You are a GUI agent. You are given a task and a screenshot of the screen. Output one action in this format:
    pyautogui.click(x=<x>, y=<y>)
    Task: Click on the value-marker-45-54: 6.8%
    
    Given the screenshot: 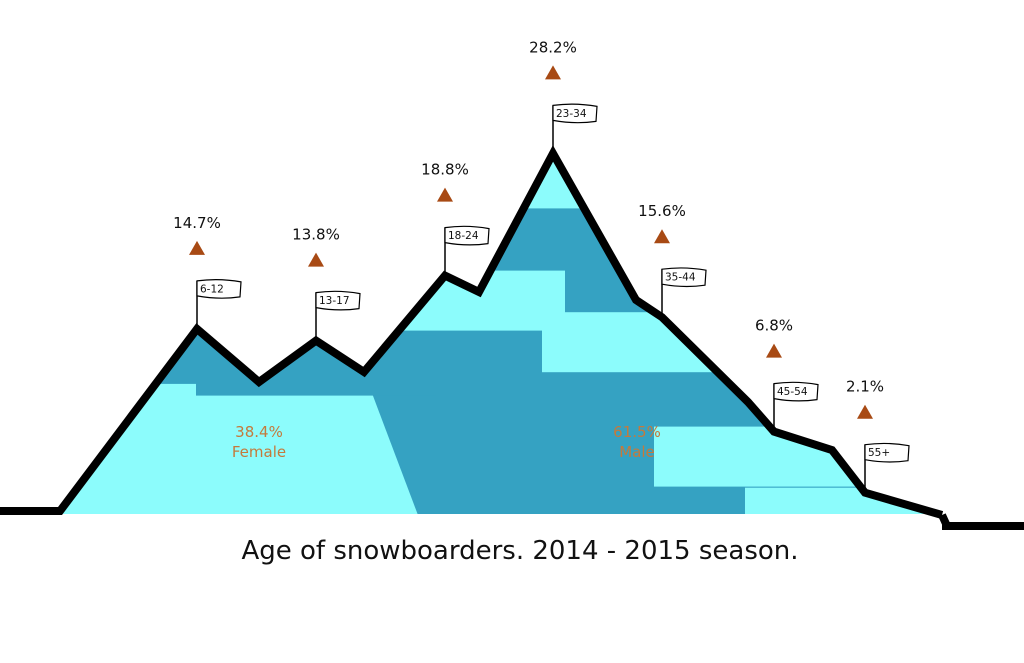 What is the action you would take?
    pyautogui.click(x=774, y=337)
    